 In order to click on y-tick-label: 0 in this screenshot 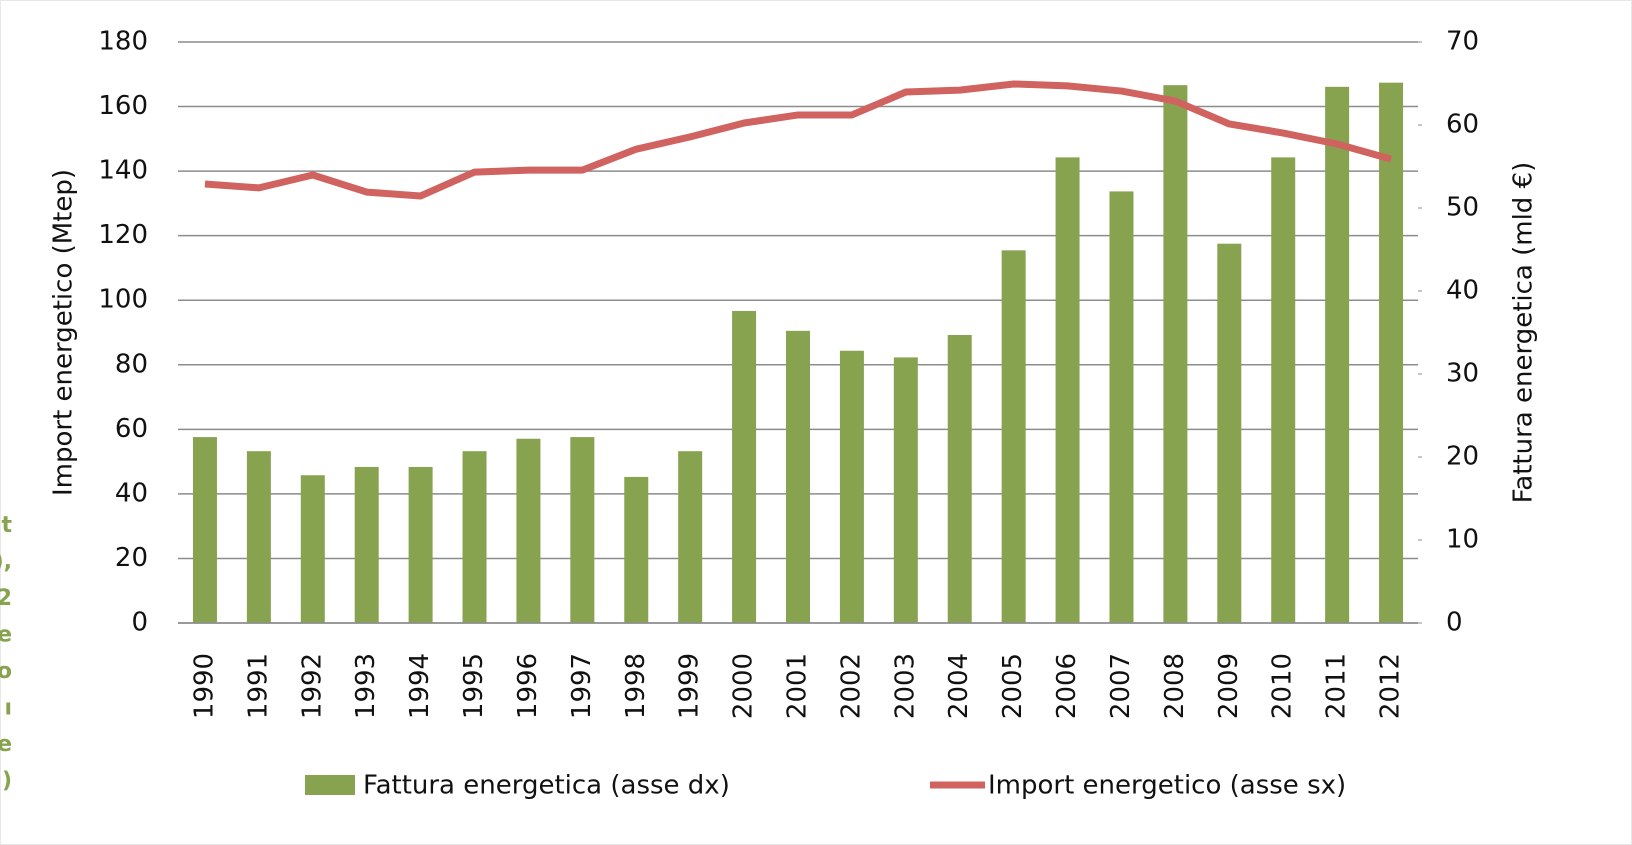, I will do `click(139, 623)`.